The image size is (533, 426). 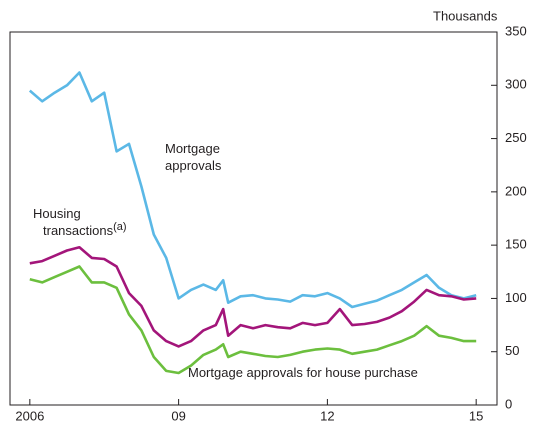 What do you see at coordinates (178, 415) in the screenshot?
I see `x-tick-label: 09` at bounding box center [178, 415].